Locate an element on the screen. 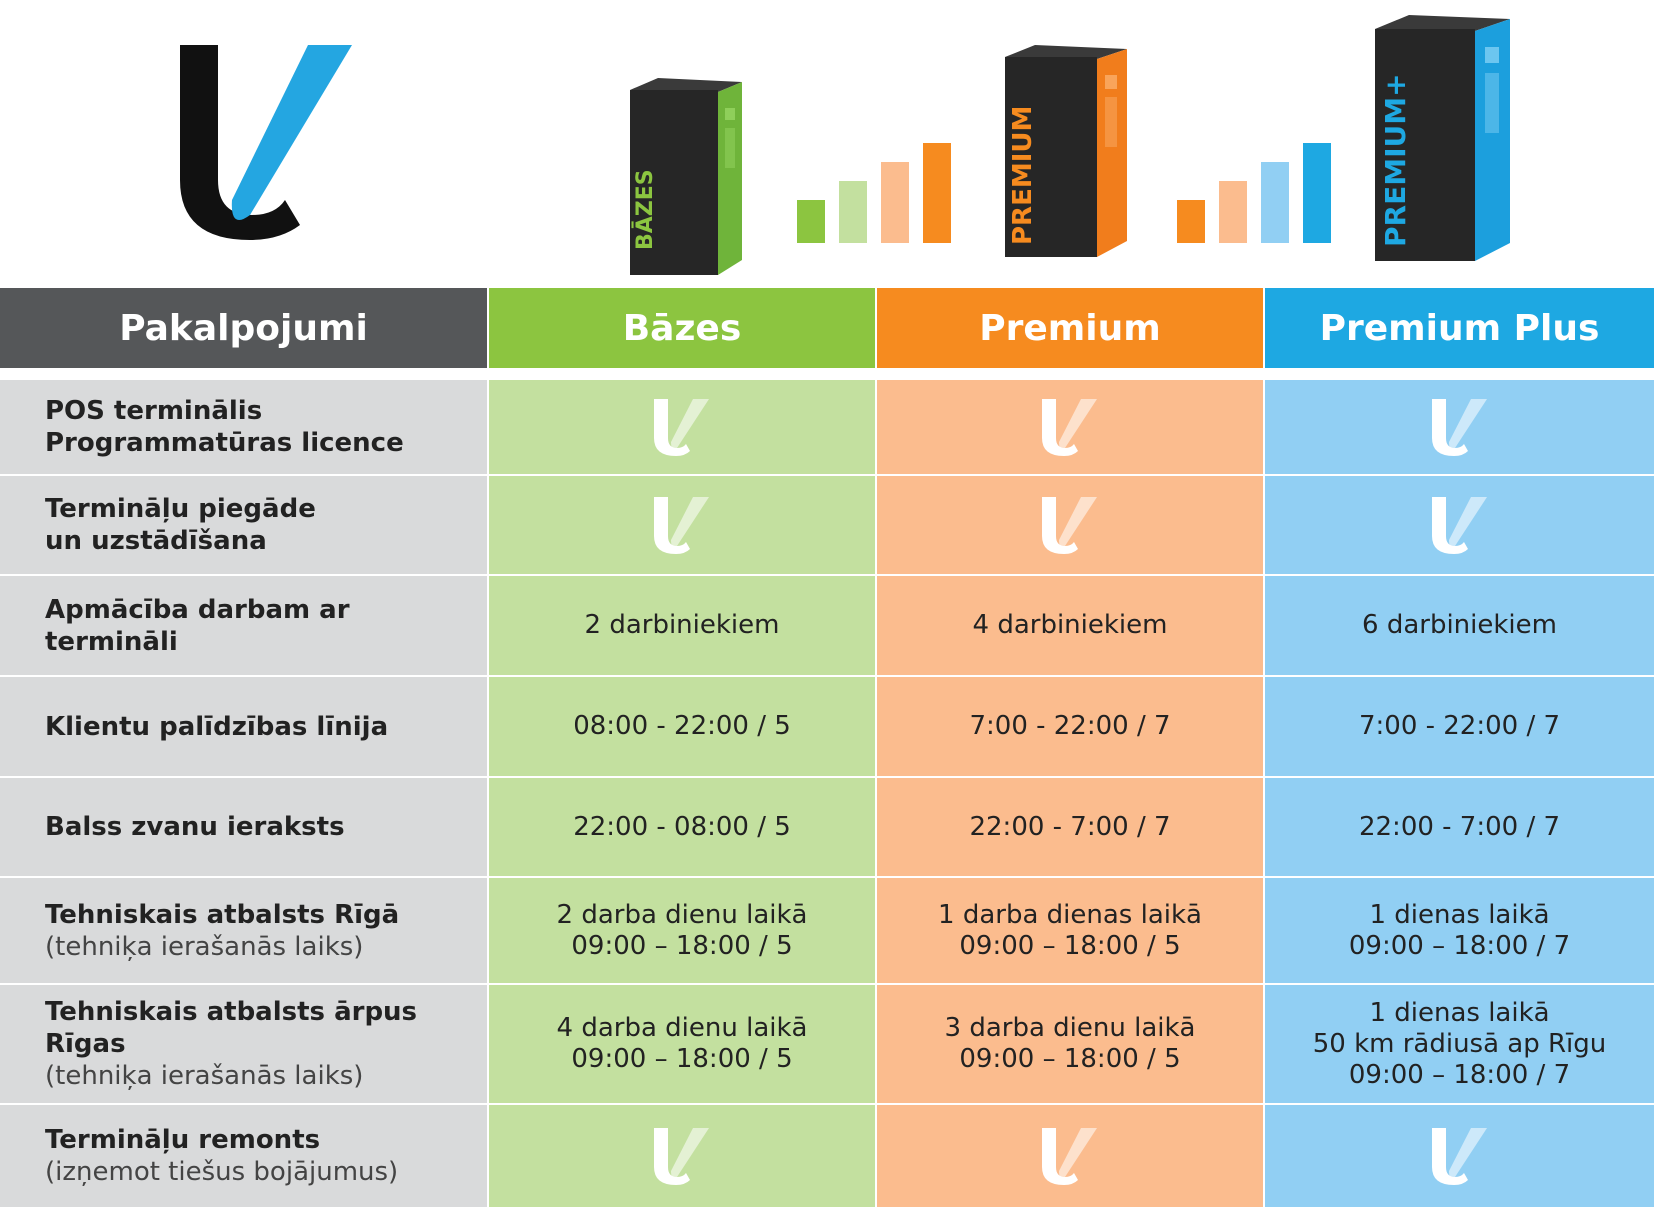  service-name: Apmācība darbam ar termināli is located at coordinates (197, 625).